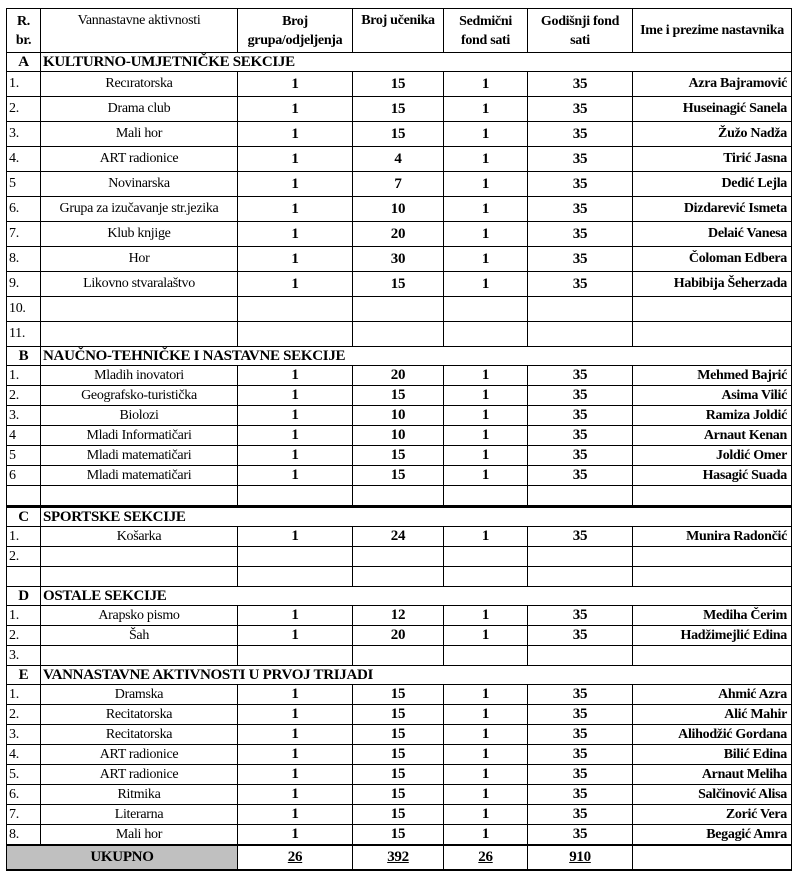  What do you see at coordinates (139, 694) in the screenshot?
I see `activity-name: Dramska` at bounding box center [139, 694].